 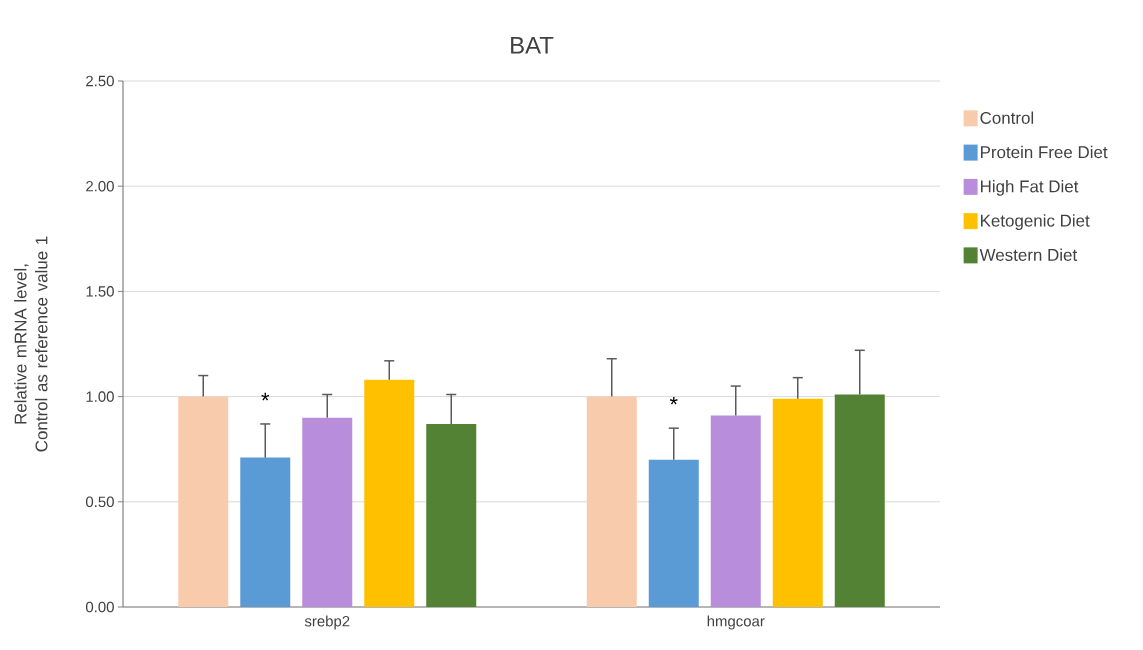 What do you see at coordinates (327, 622) in the screenshot?
I see `x-tick-label: srebp2` at bounding box center [327, 622].